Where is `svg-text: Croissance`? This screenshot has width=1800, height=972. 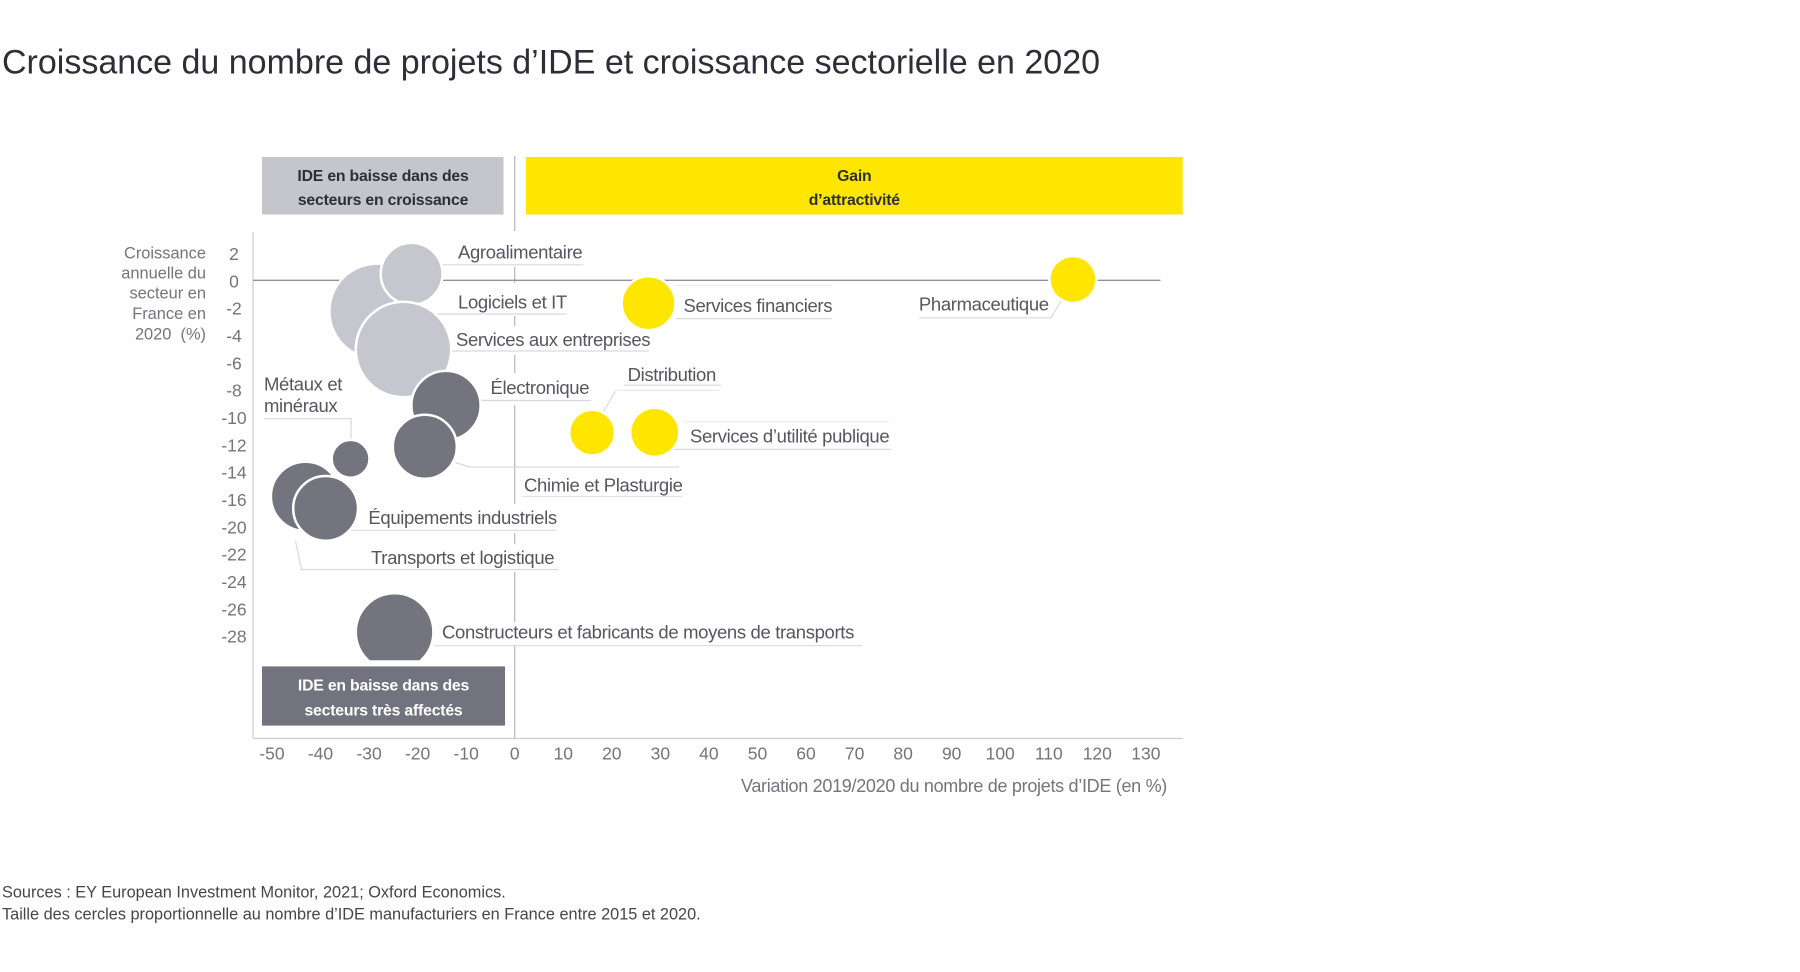
svg-text: Croissance is located at coordinates (165, 254).